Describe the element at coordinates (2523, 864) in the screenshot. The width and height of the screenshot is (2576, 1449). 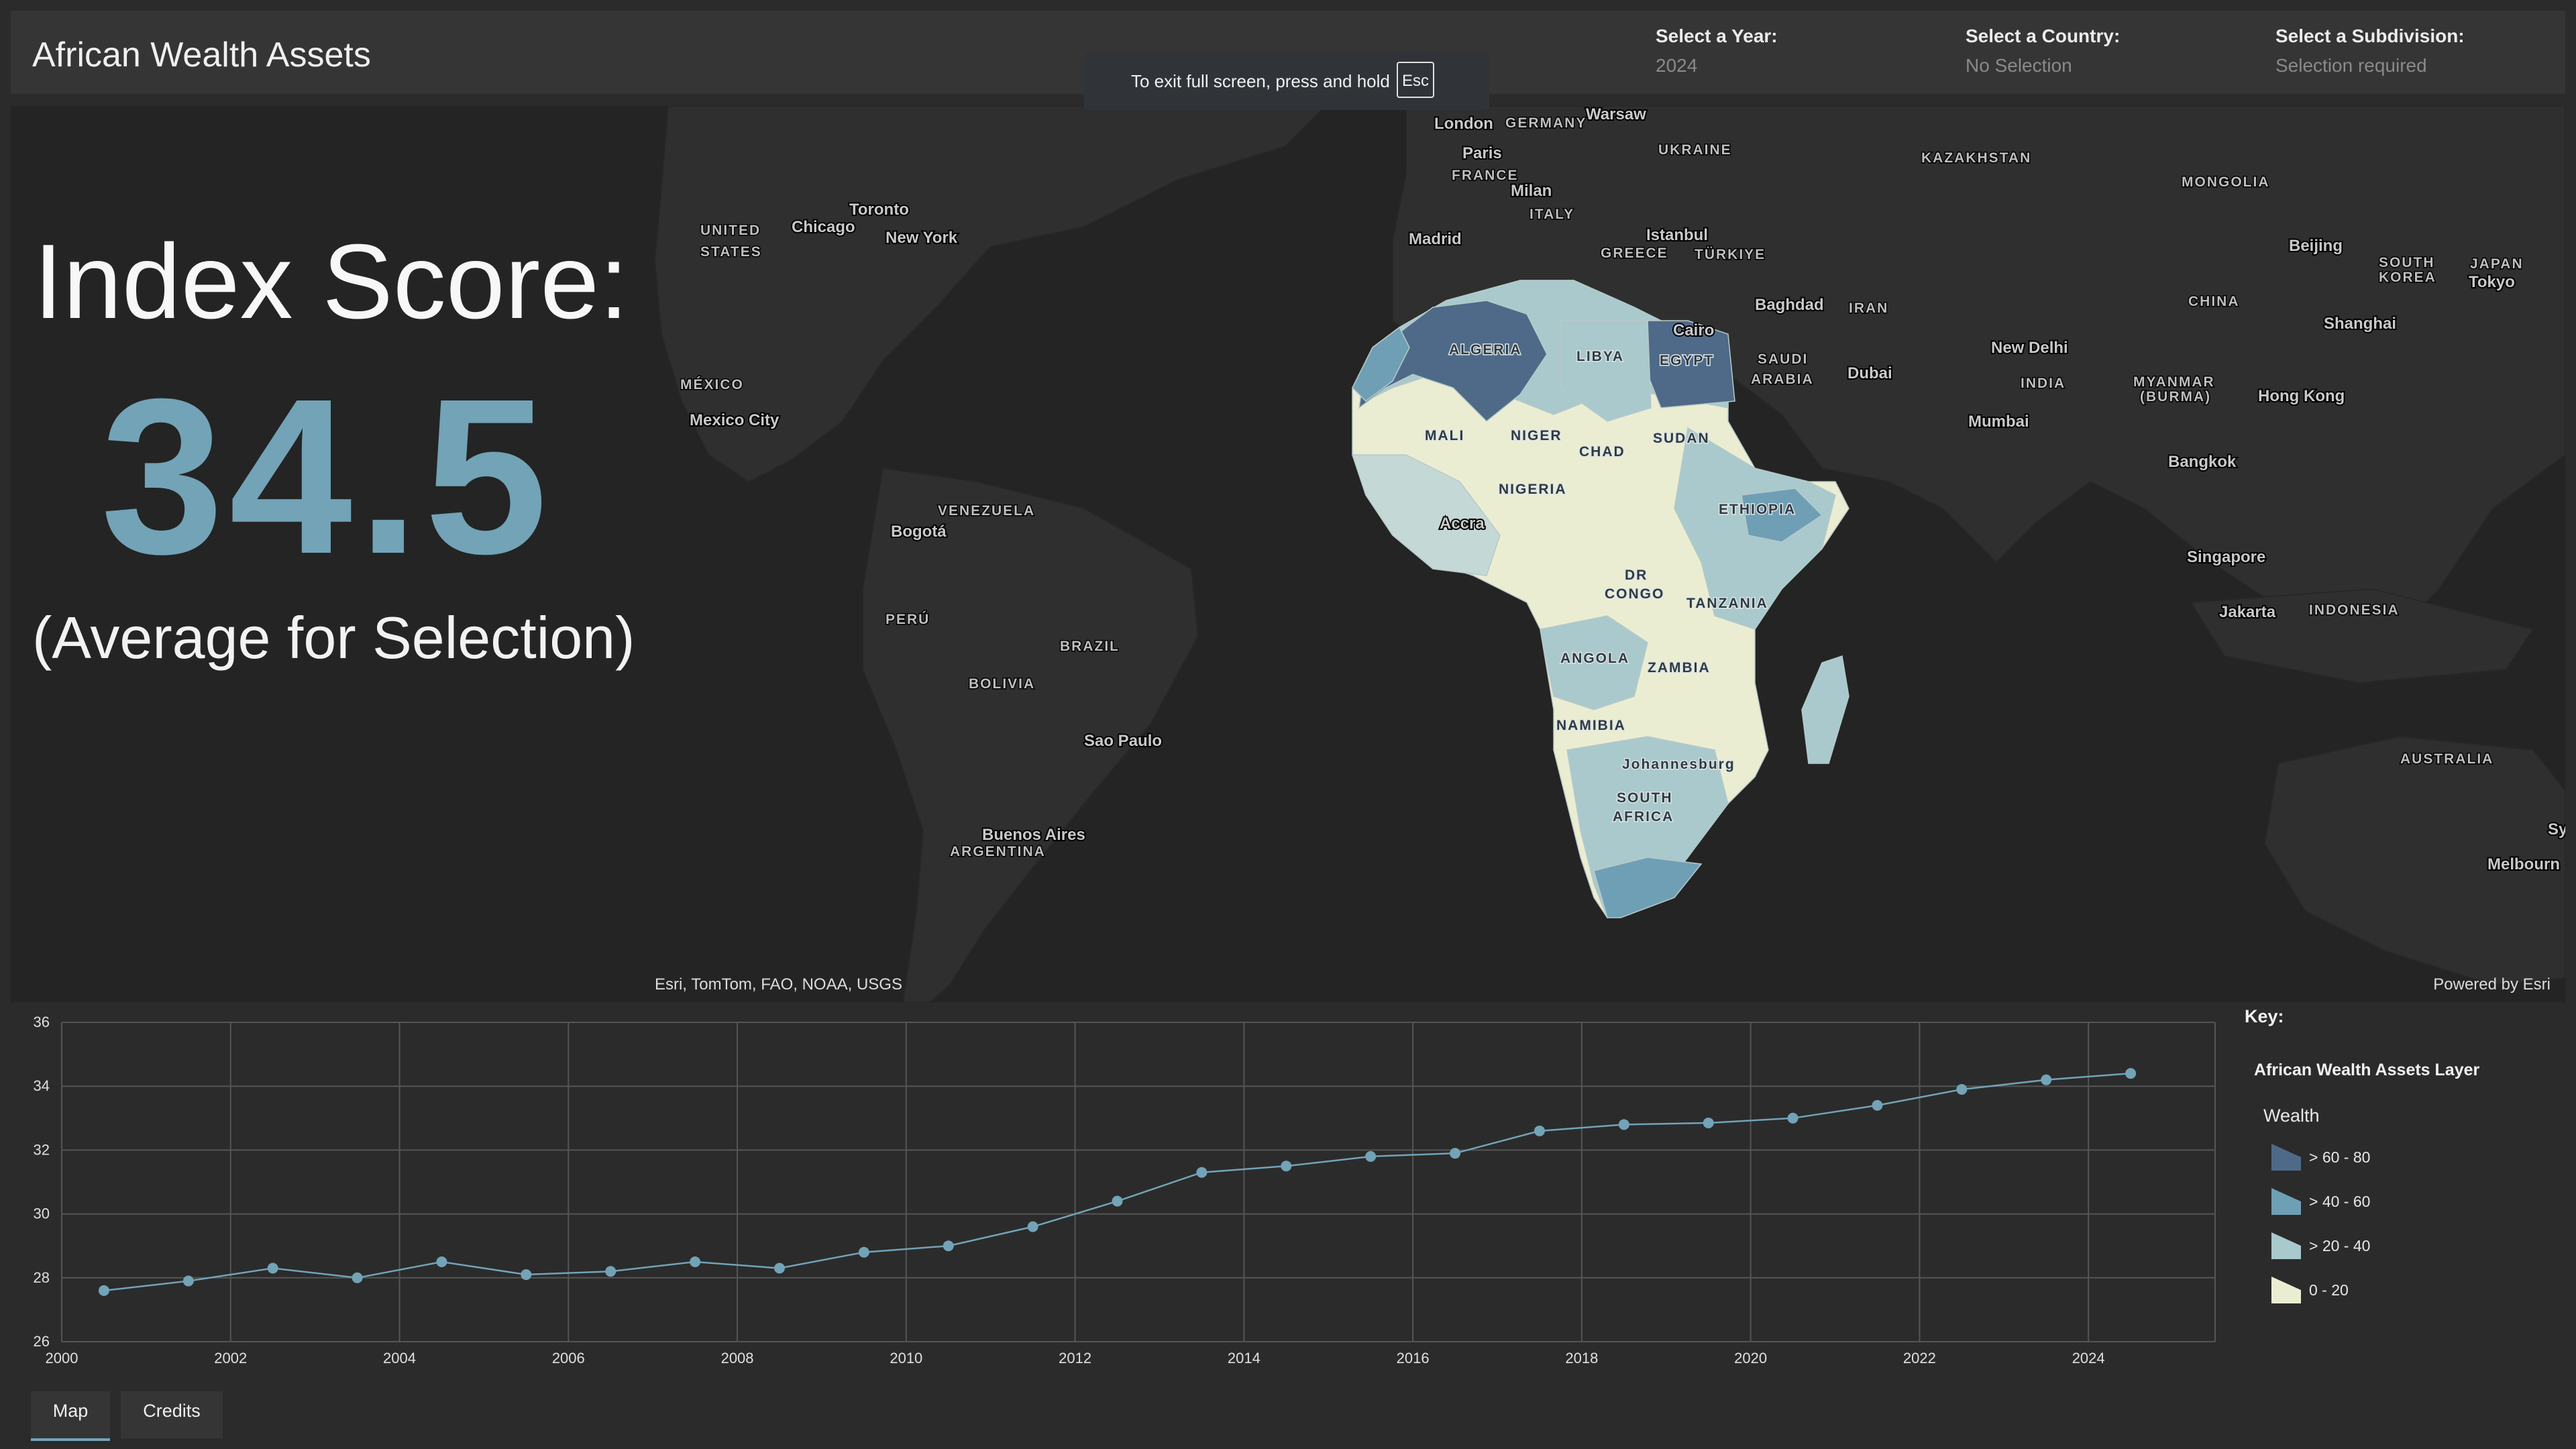
I see `label-melbourne: Melbourn` at that location.